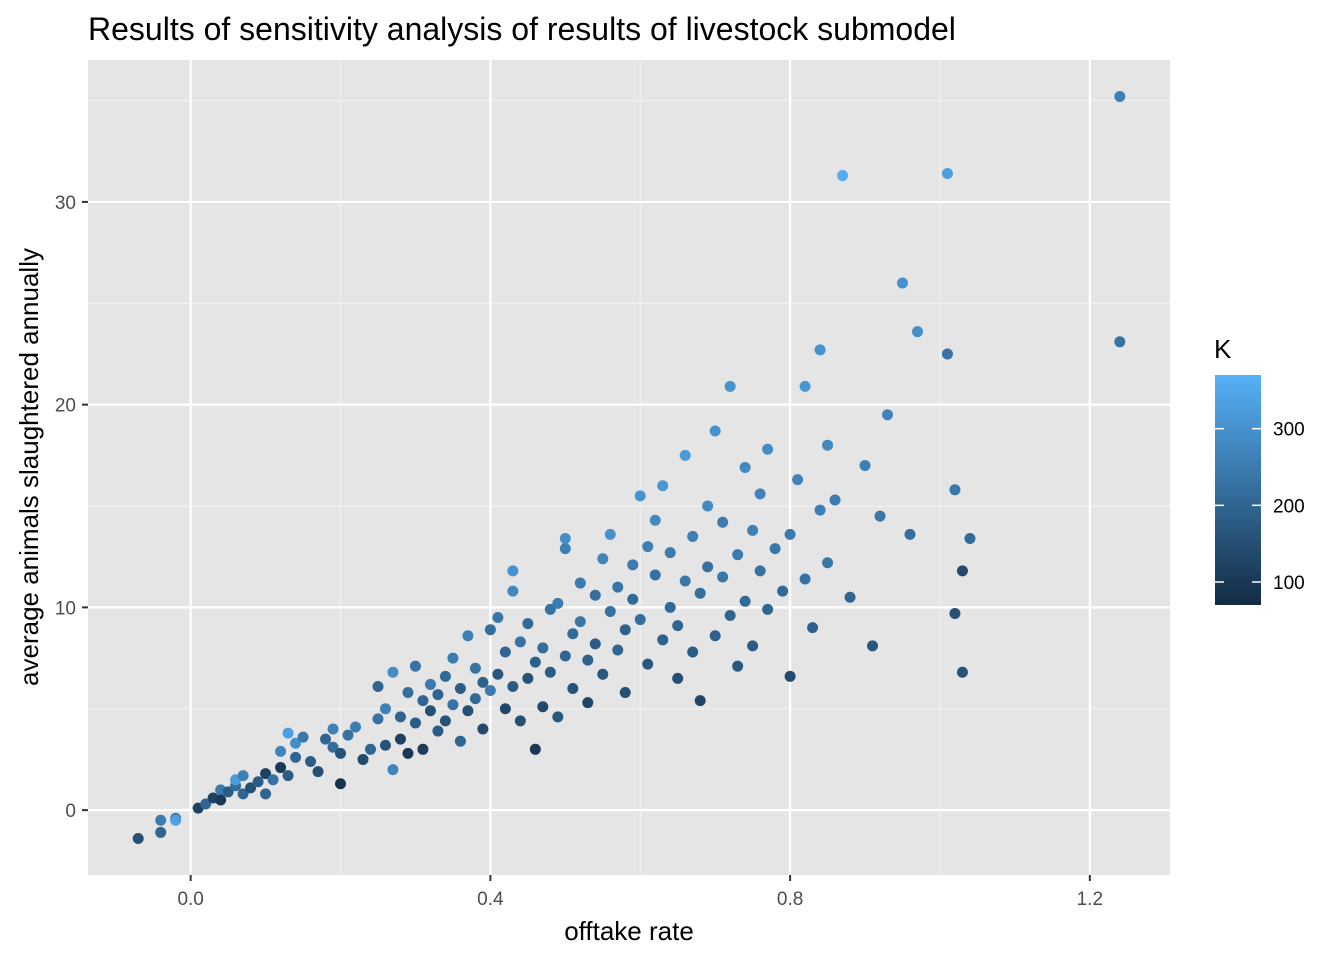  Describe the element at coordinates (640, 892) in the screenshot. I see `x-axis: 0.0 0.4 0.8 1.2` at that location.